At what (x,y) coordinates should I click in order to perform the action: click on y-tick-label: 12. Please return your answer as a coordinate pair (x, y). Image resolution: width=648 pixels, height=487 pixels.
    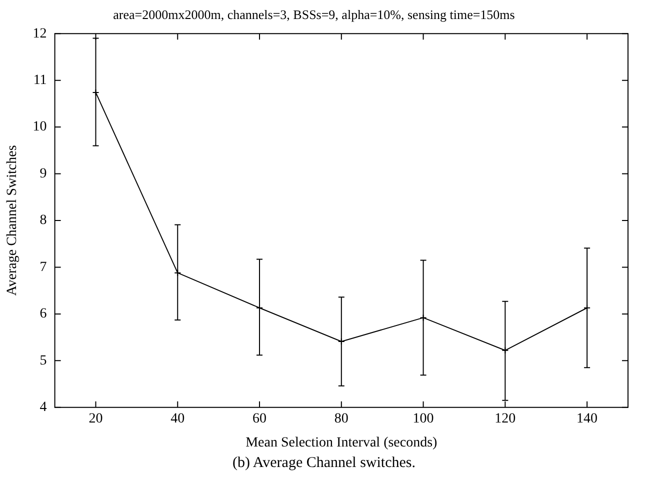
    Looking at the image, I should click on (39, 34).